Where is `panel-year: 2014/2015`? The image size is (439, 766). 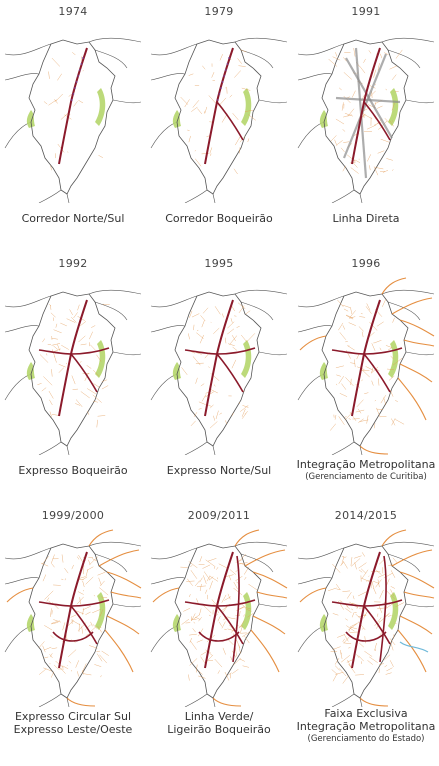 panel-year: 2014/2015 is located at coordinates (366, 515).